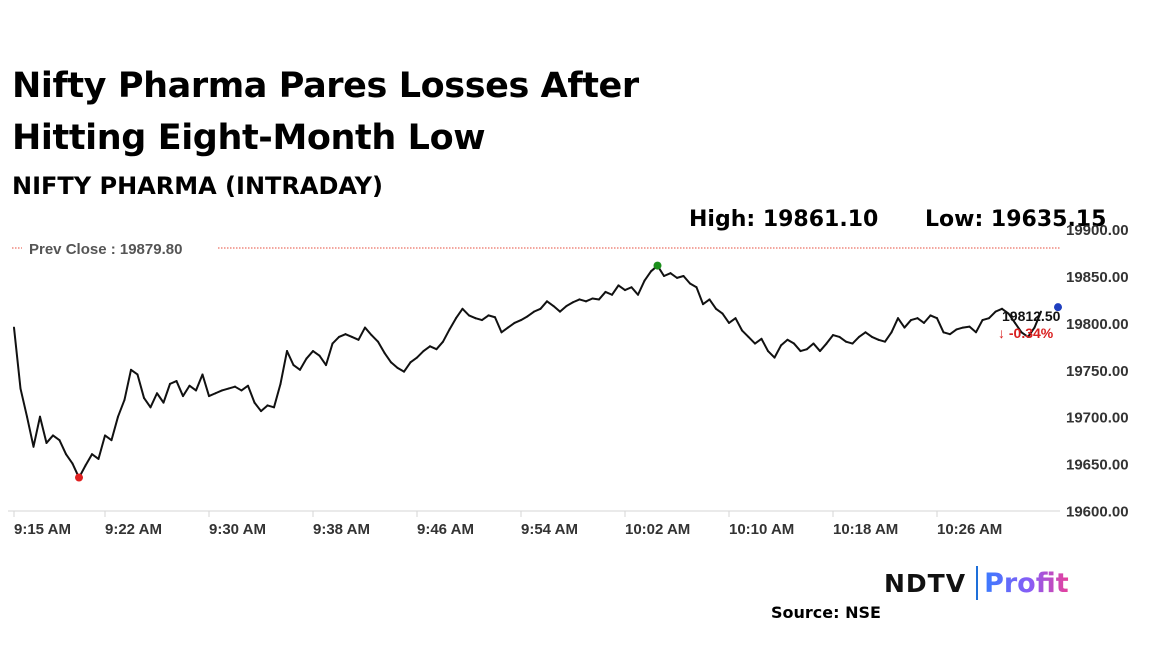 Image resolution: width=1152 pixels, height=648 pixels. What do you see at coordinates (198, 186) in the screenshot?
I see `chart-subtitle: NIFTY PHARMA (INTRADAY)` at bounding box center [198, 186].